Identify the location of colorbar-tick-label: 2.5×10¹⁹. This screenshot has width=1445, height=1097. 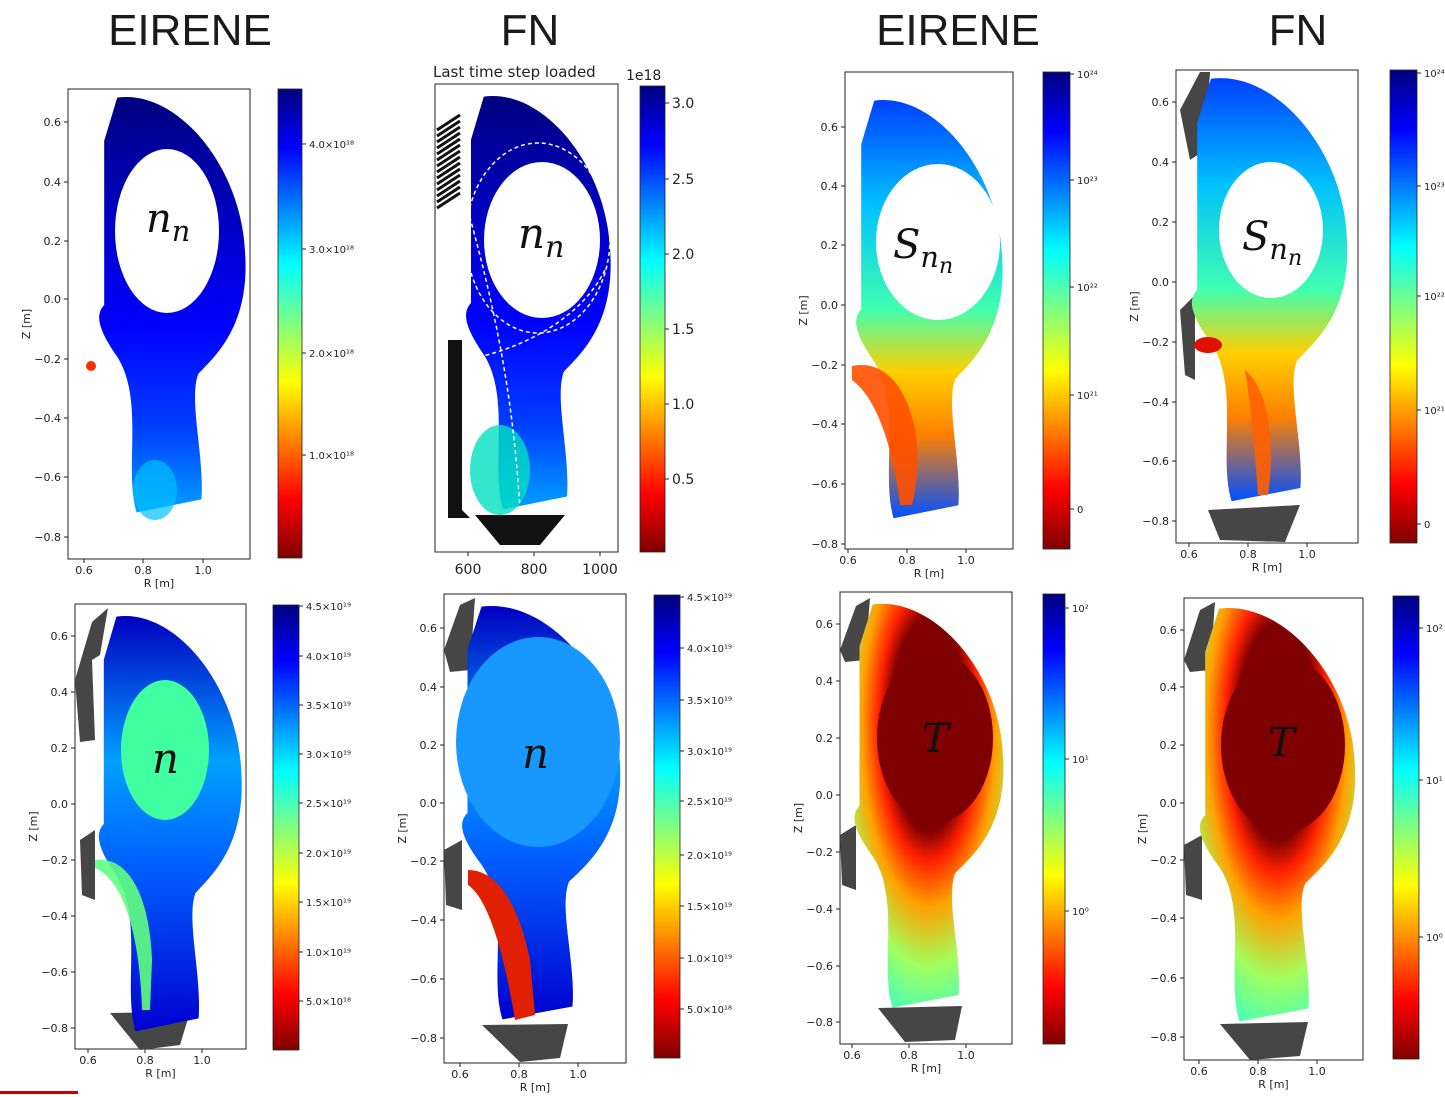
(709, 802).